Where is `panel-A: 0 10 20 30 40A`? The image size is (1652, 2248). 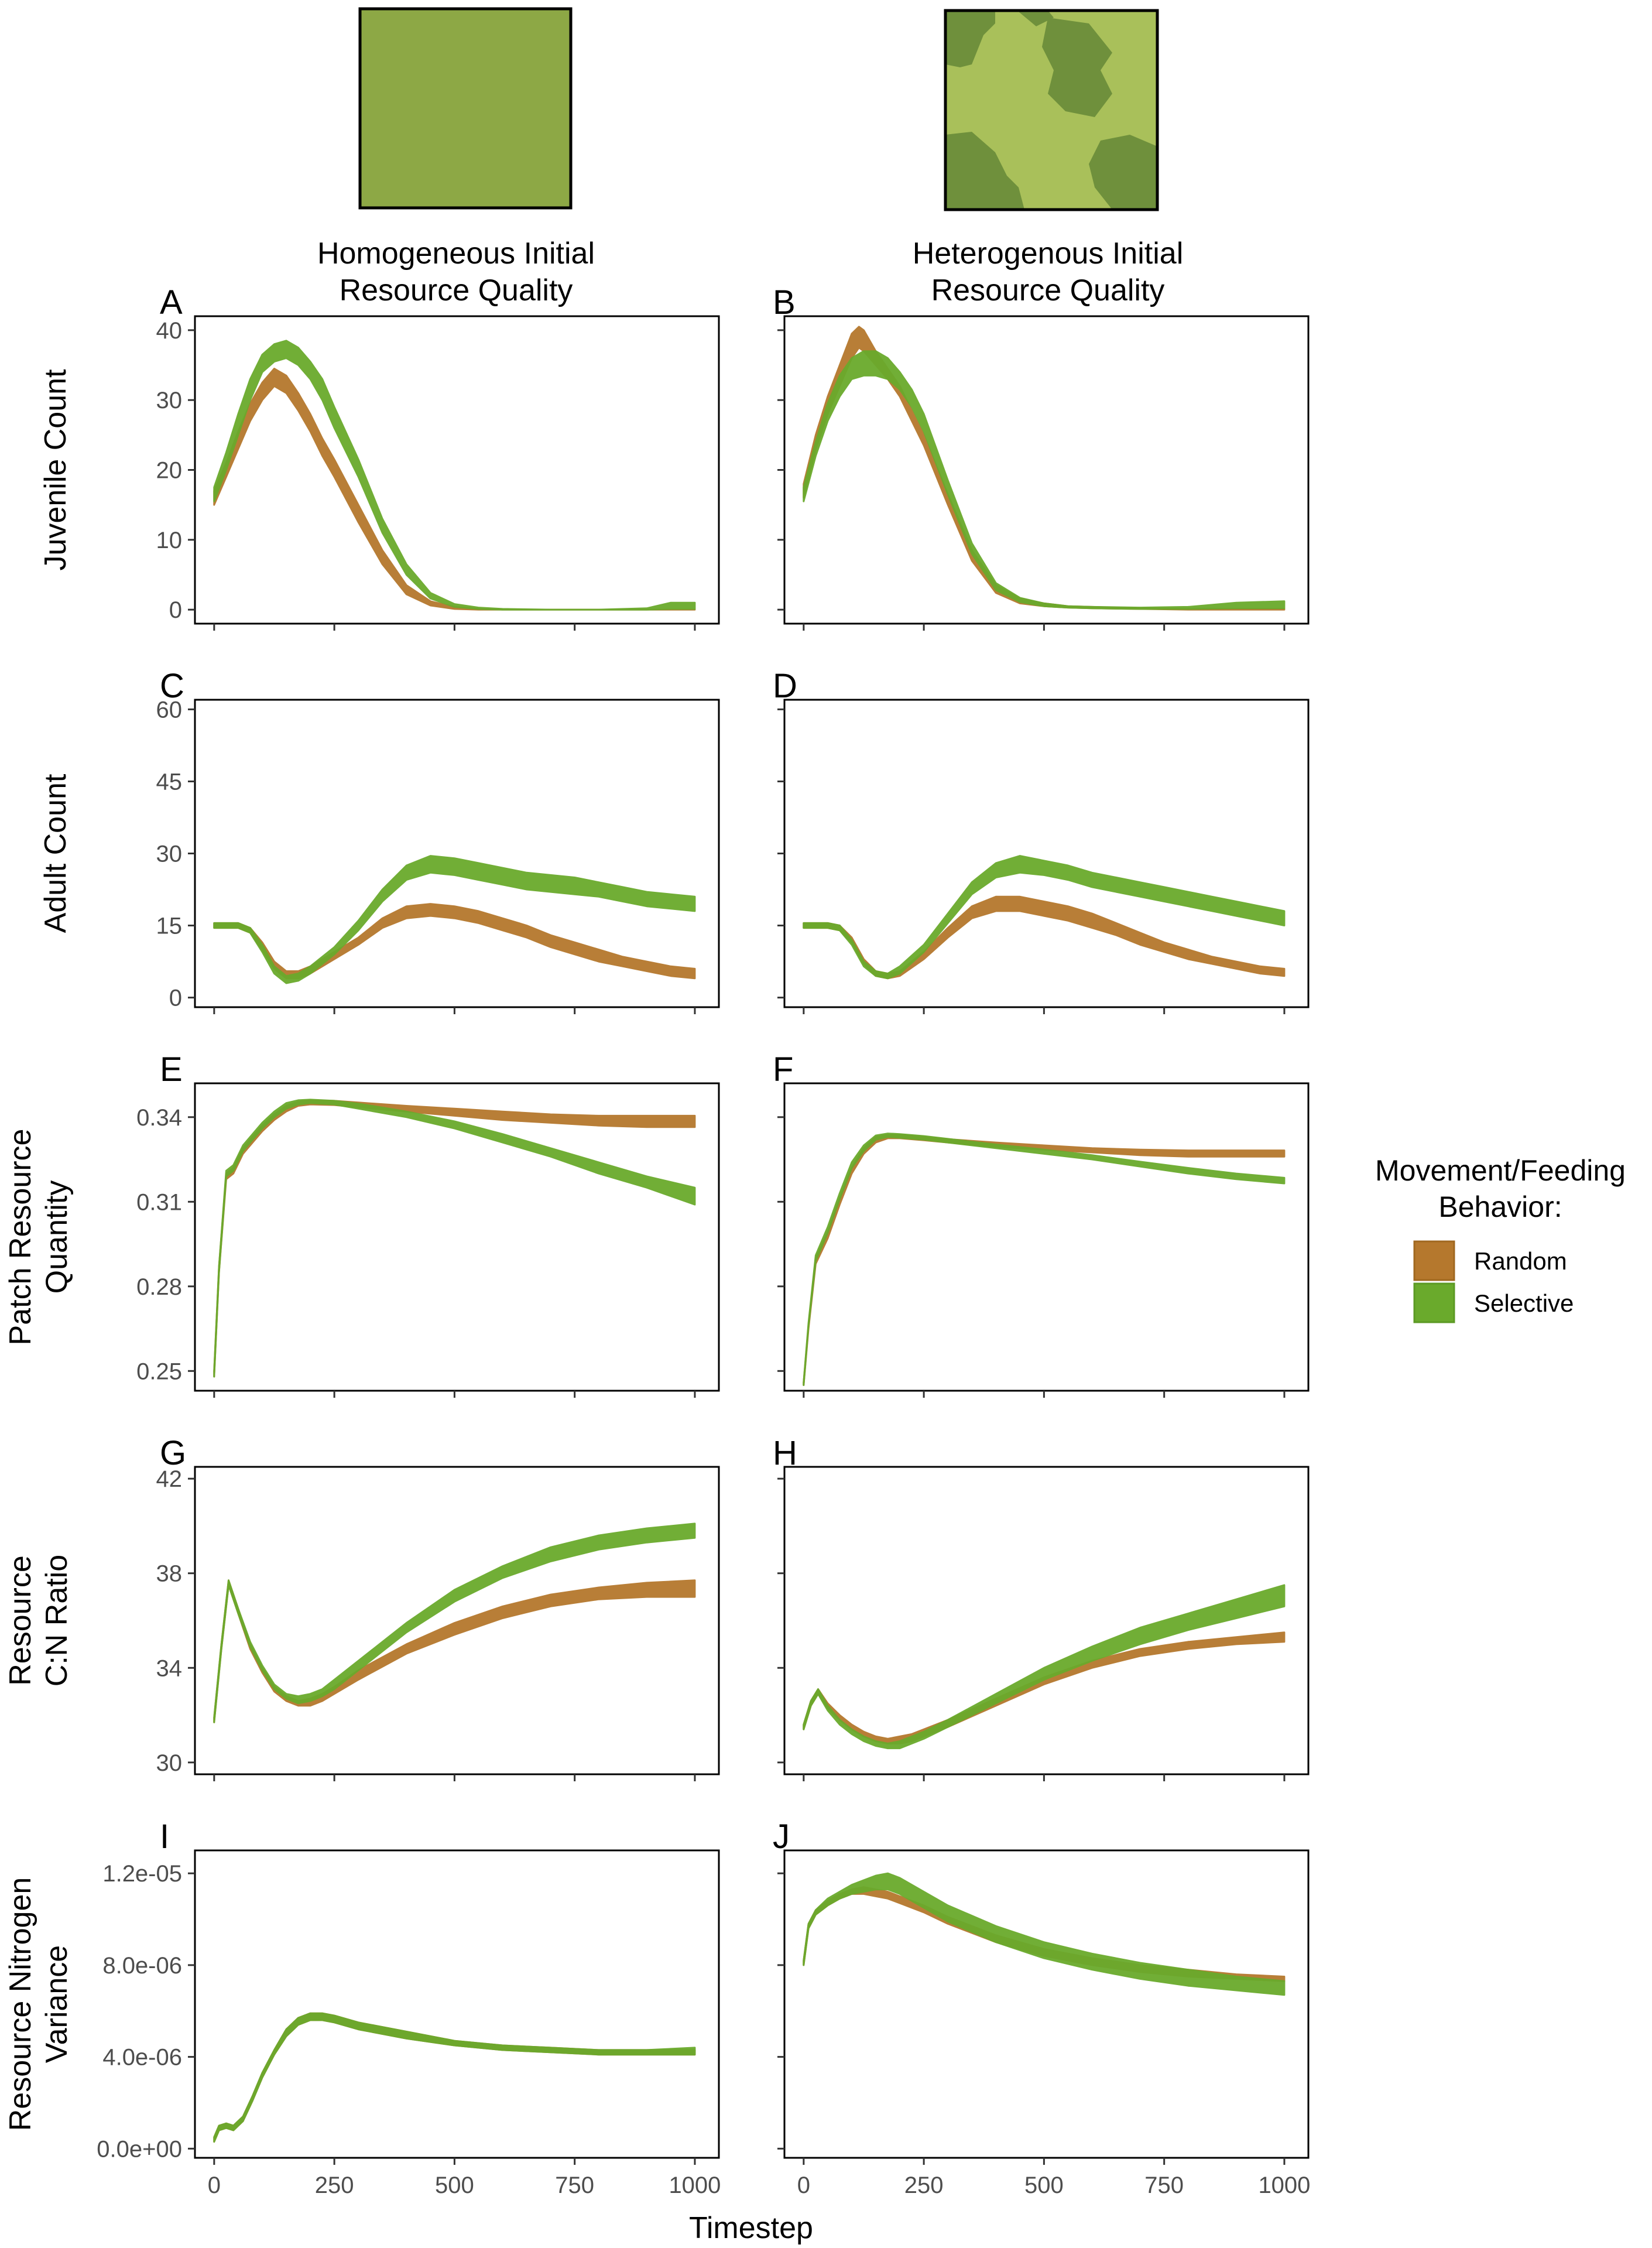
panel-A: 0 10 20 30 40A is located at coordinates (438, 457).